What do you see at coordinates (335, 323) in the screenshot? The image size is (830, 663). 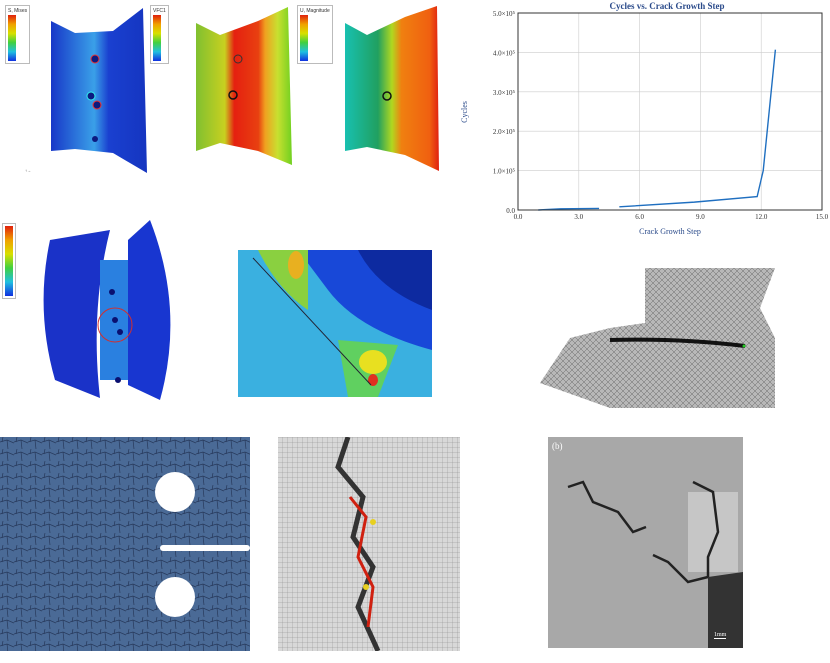 I see `crack-tip-contour-image` at bounding box center [335, 323].